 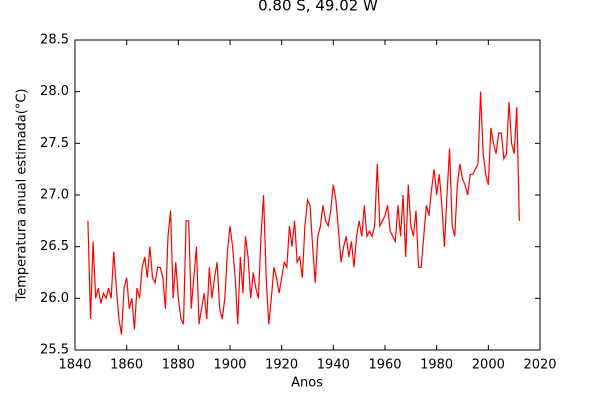 I want to click on y-tick-label: 27.0, so click(x=54, y=195).